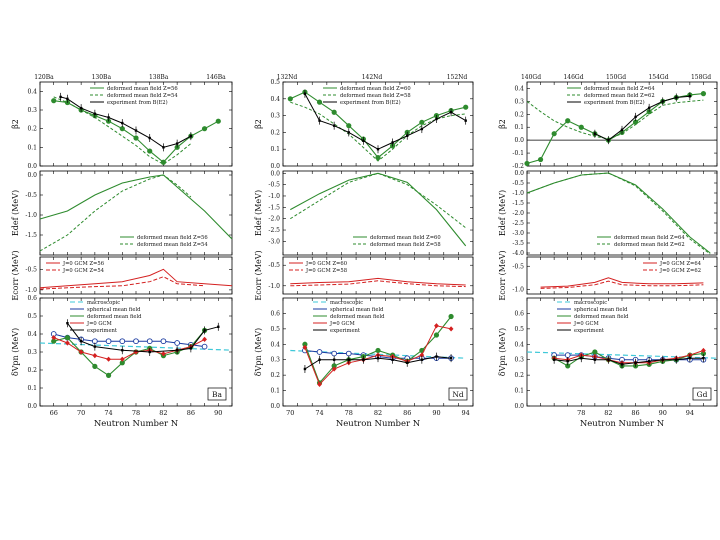 This screenshot has width=720, height=540. Describe the element at coordinates (378, 124) in the screenshot. I see `panel-nd-beta2` at that location.